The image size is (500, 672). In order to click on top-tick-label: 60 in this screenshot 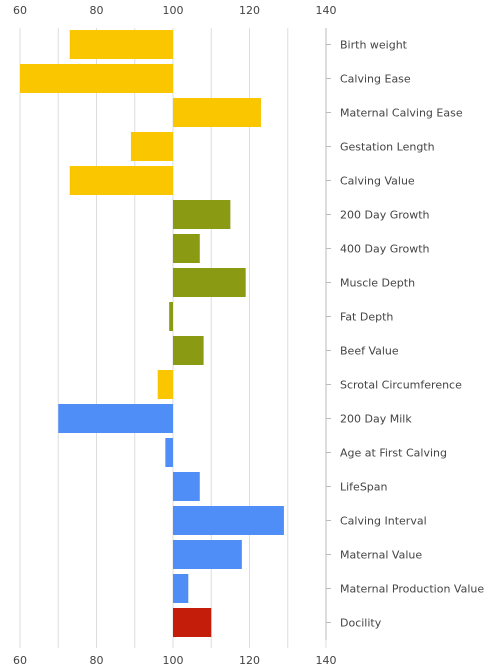, I will do `click(20, 10)`.